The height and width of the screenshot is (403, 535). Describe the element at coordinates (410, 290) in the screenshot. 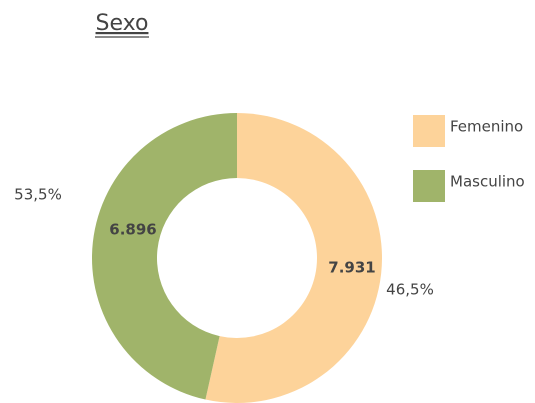

I see `percentage-label: 46,5%` at that location.